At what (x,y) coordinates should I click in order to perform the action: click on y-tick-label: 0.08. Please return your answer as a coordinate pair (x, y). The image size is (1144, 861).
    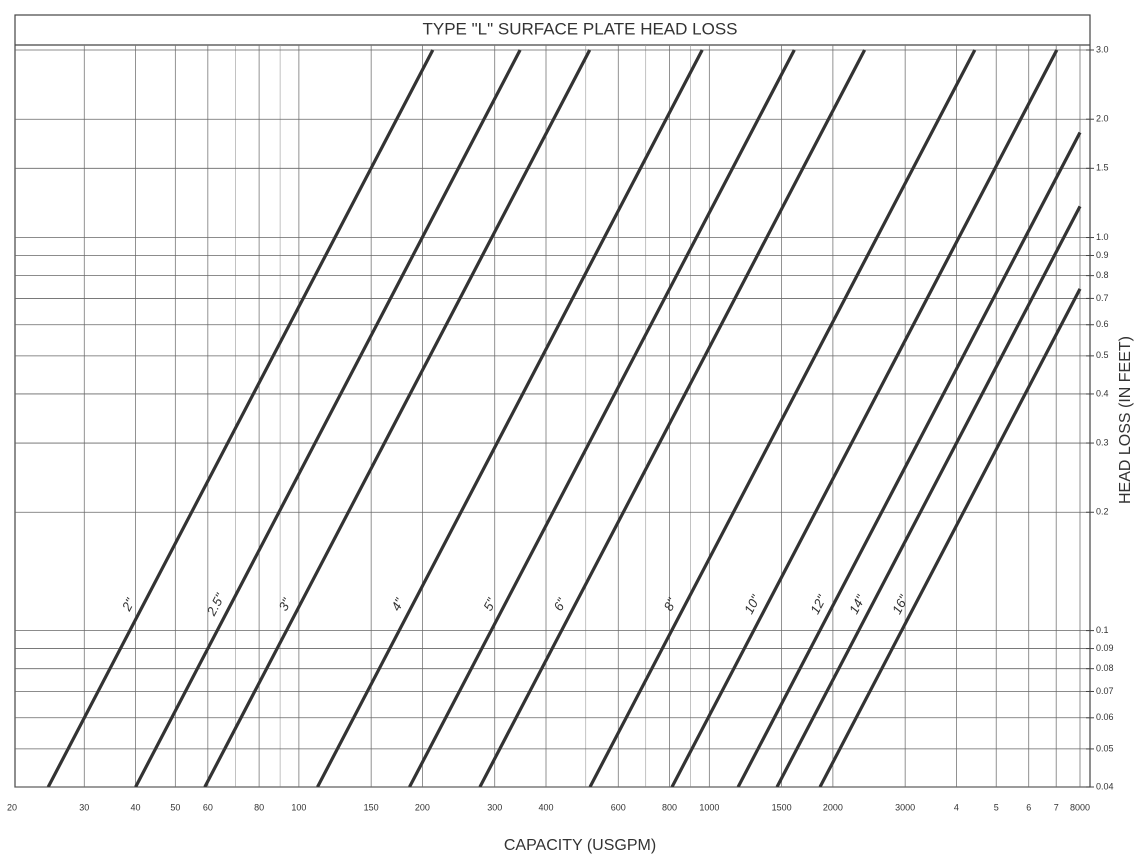
    Looking at the image, I should click on (1105, 668).